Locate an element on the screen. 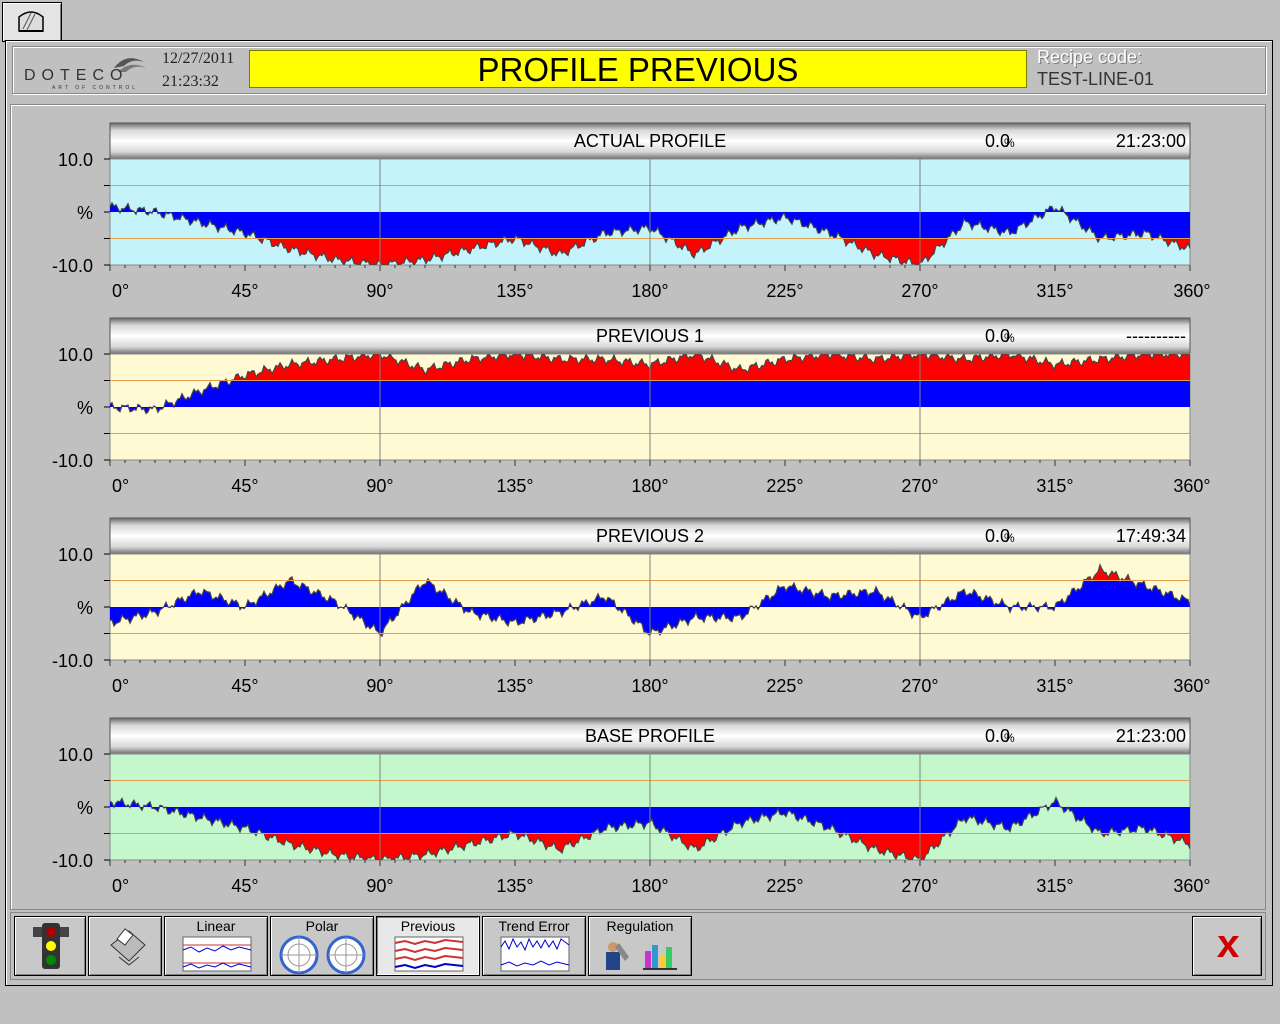 The width and height of the screenshot is (1280, 1024). close-button is located at coordinates (1227, 946).